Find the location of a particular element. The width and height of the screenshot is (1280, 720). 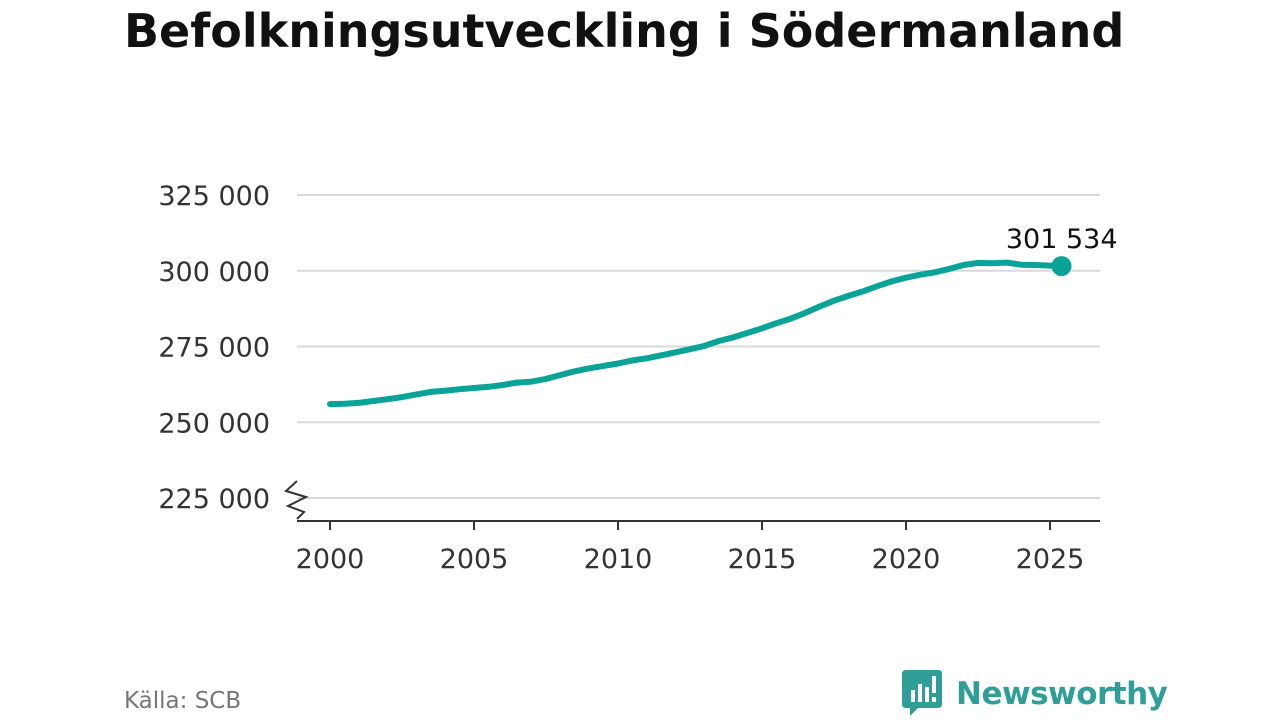

y-tick-label: 275 000 is located at coordinates (214, 348).